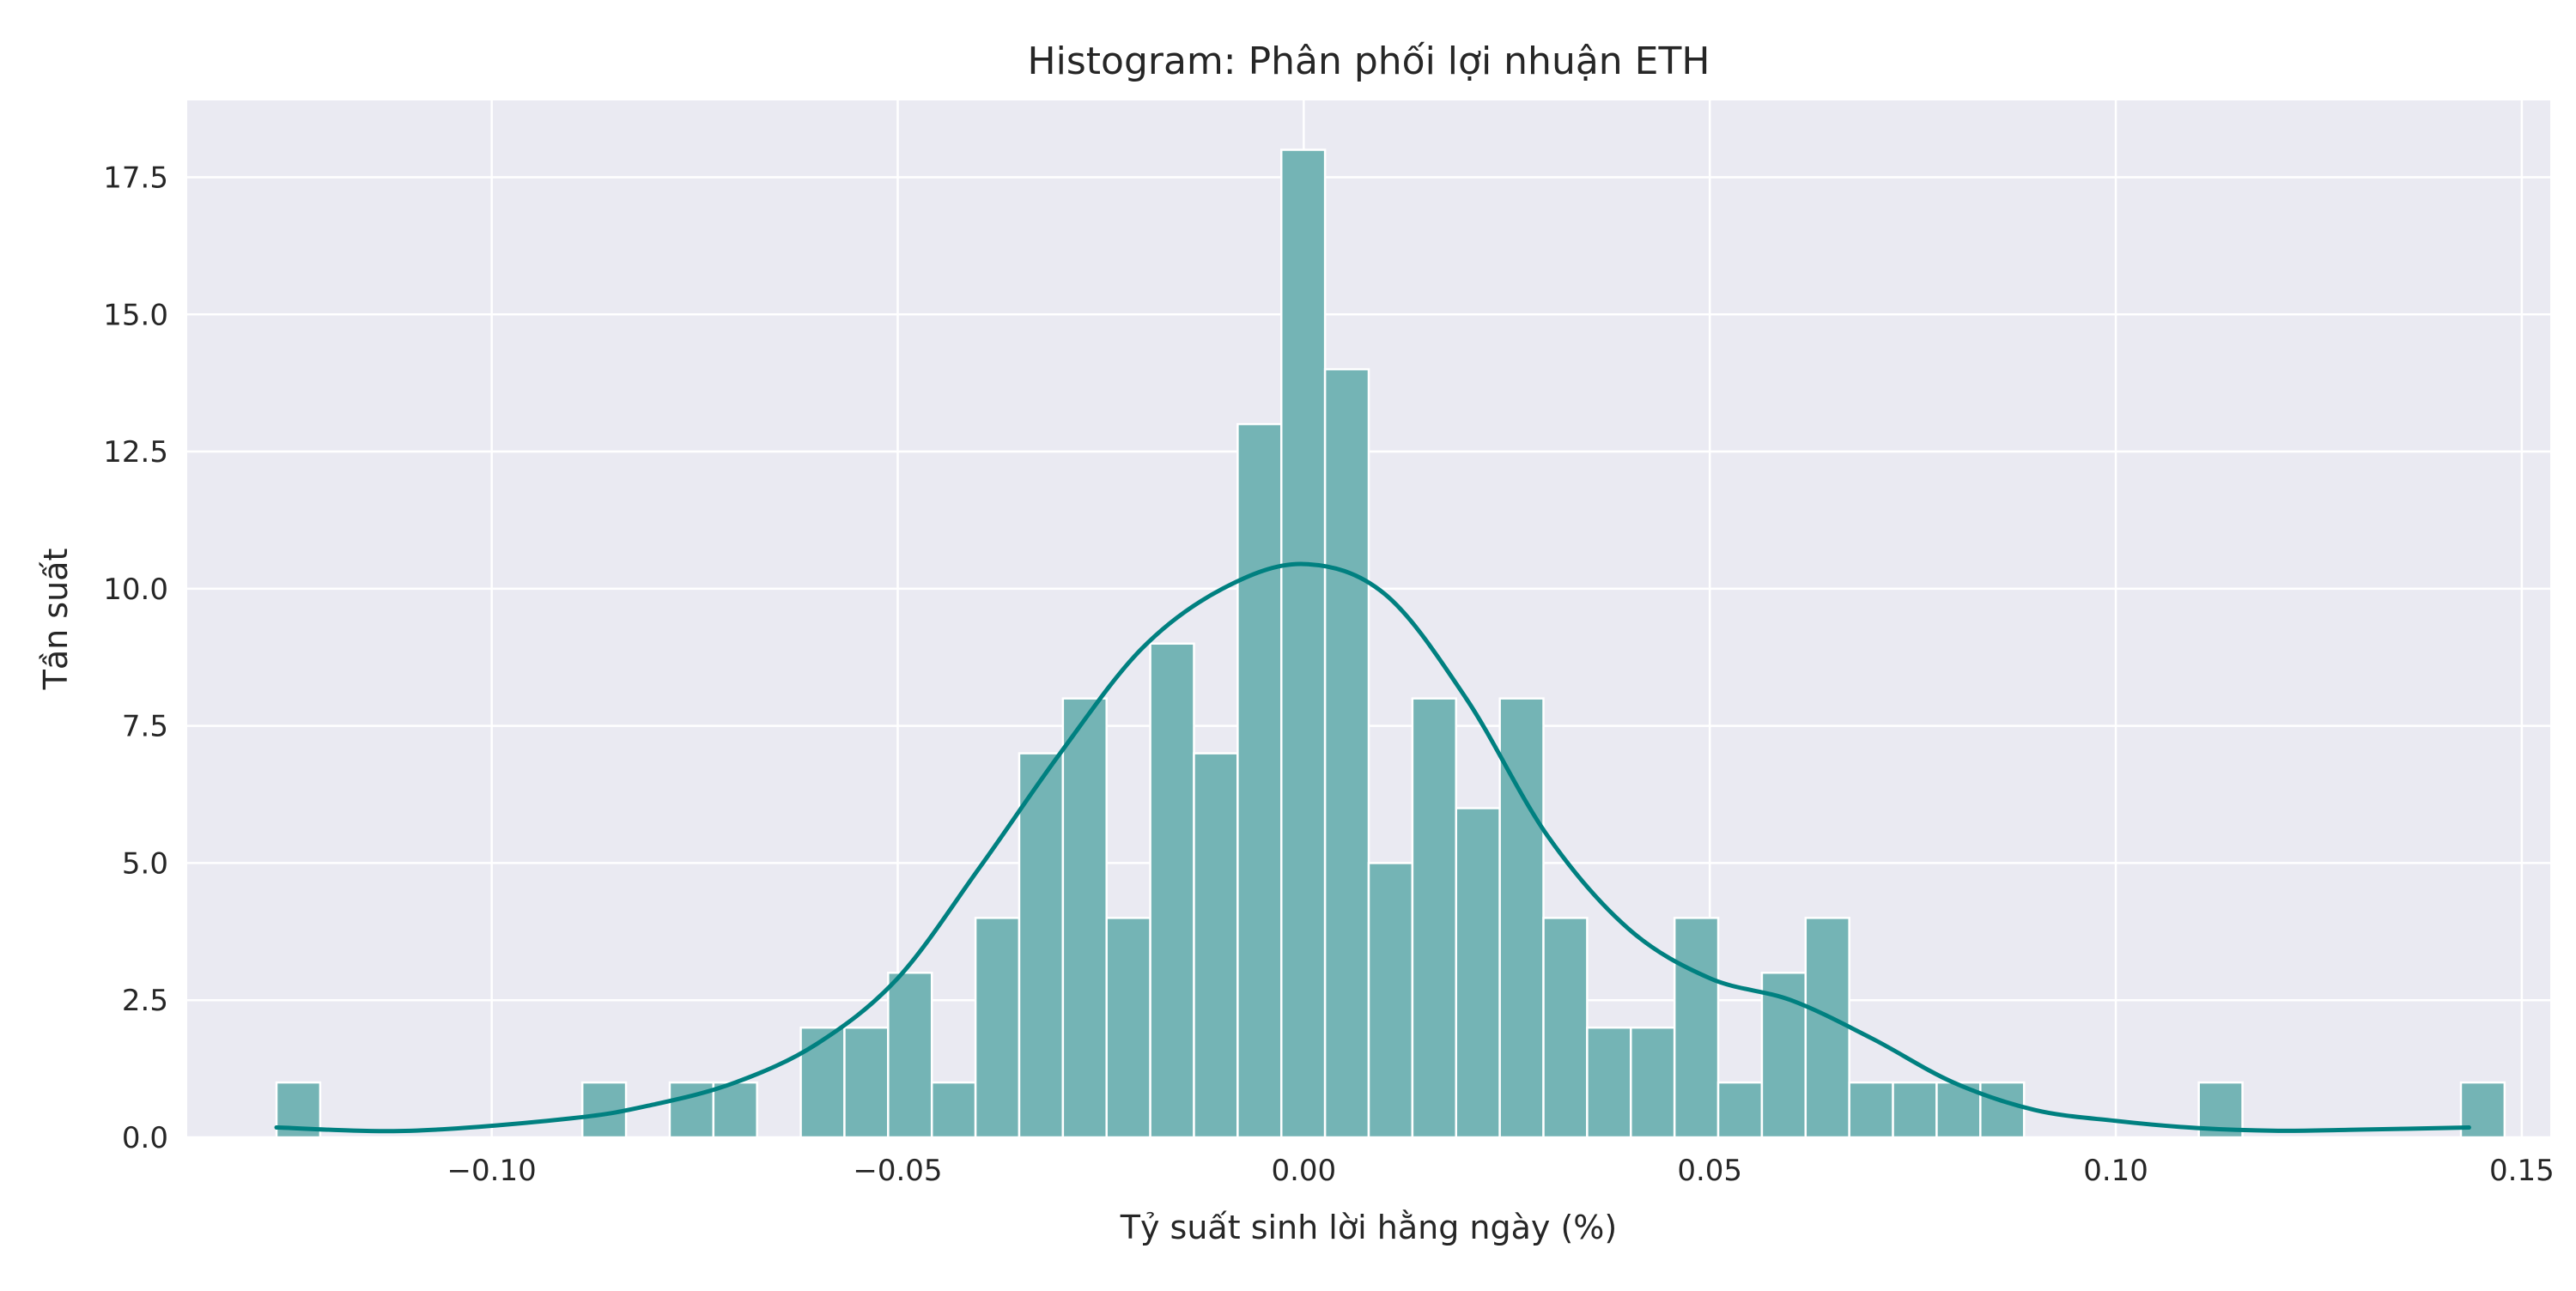 Image resolution: width=2576 pixels, height=1291 pixels. What do you see at coordinates (1368, 1228) in the screenshot?
I see `x-axis-label: Tỷ suất sinh lời hằng ngày (%)` at bounding box center [1368, 1228].